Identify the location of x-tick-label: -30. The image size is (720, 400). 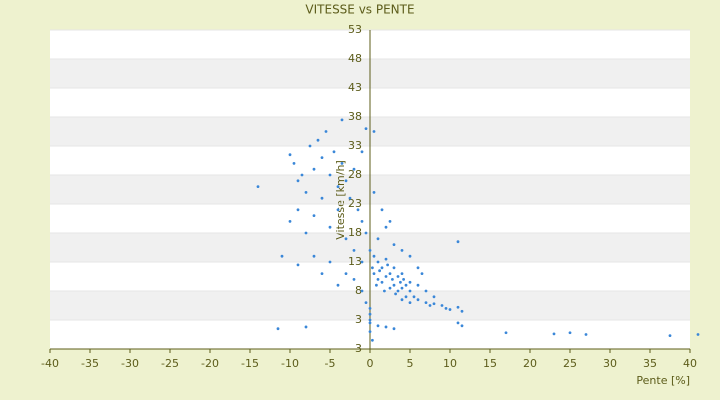
(130, 363).